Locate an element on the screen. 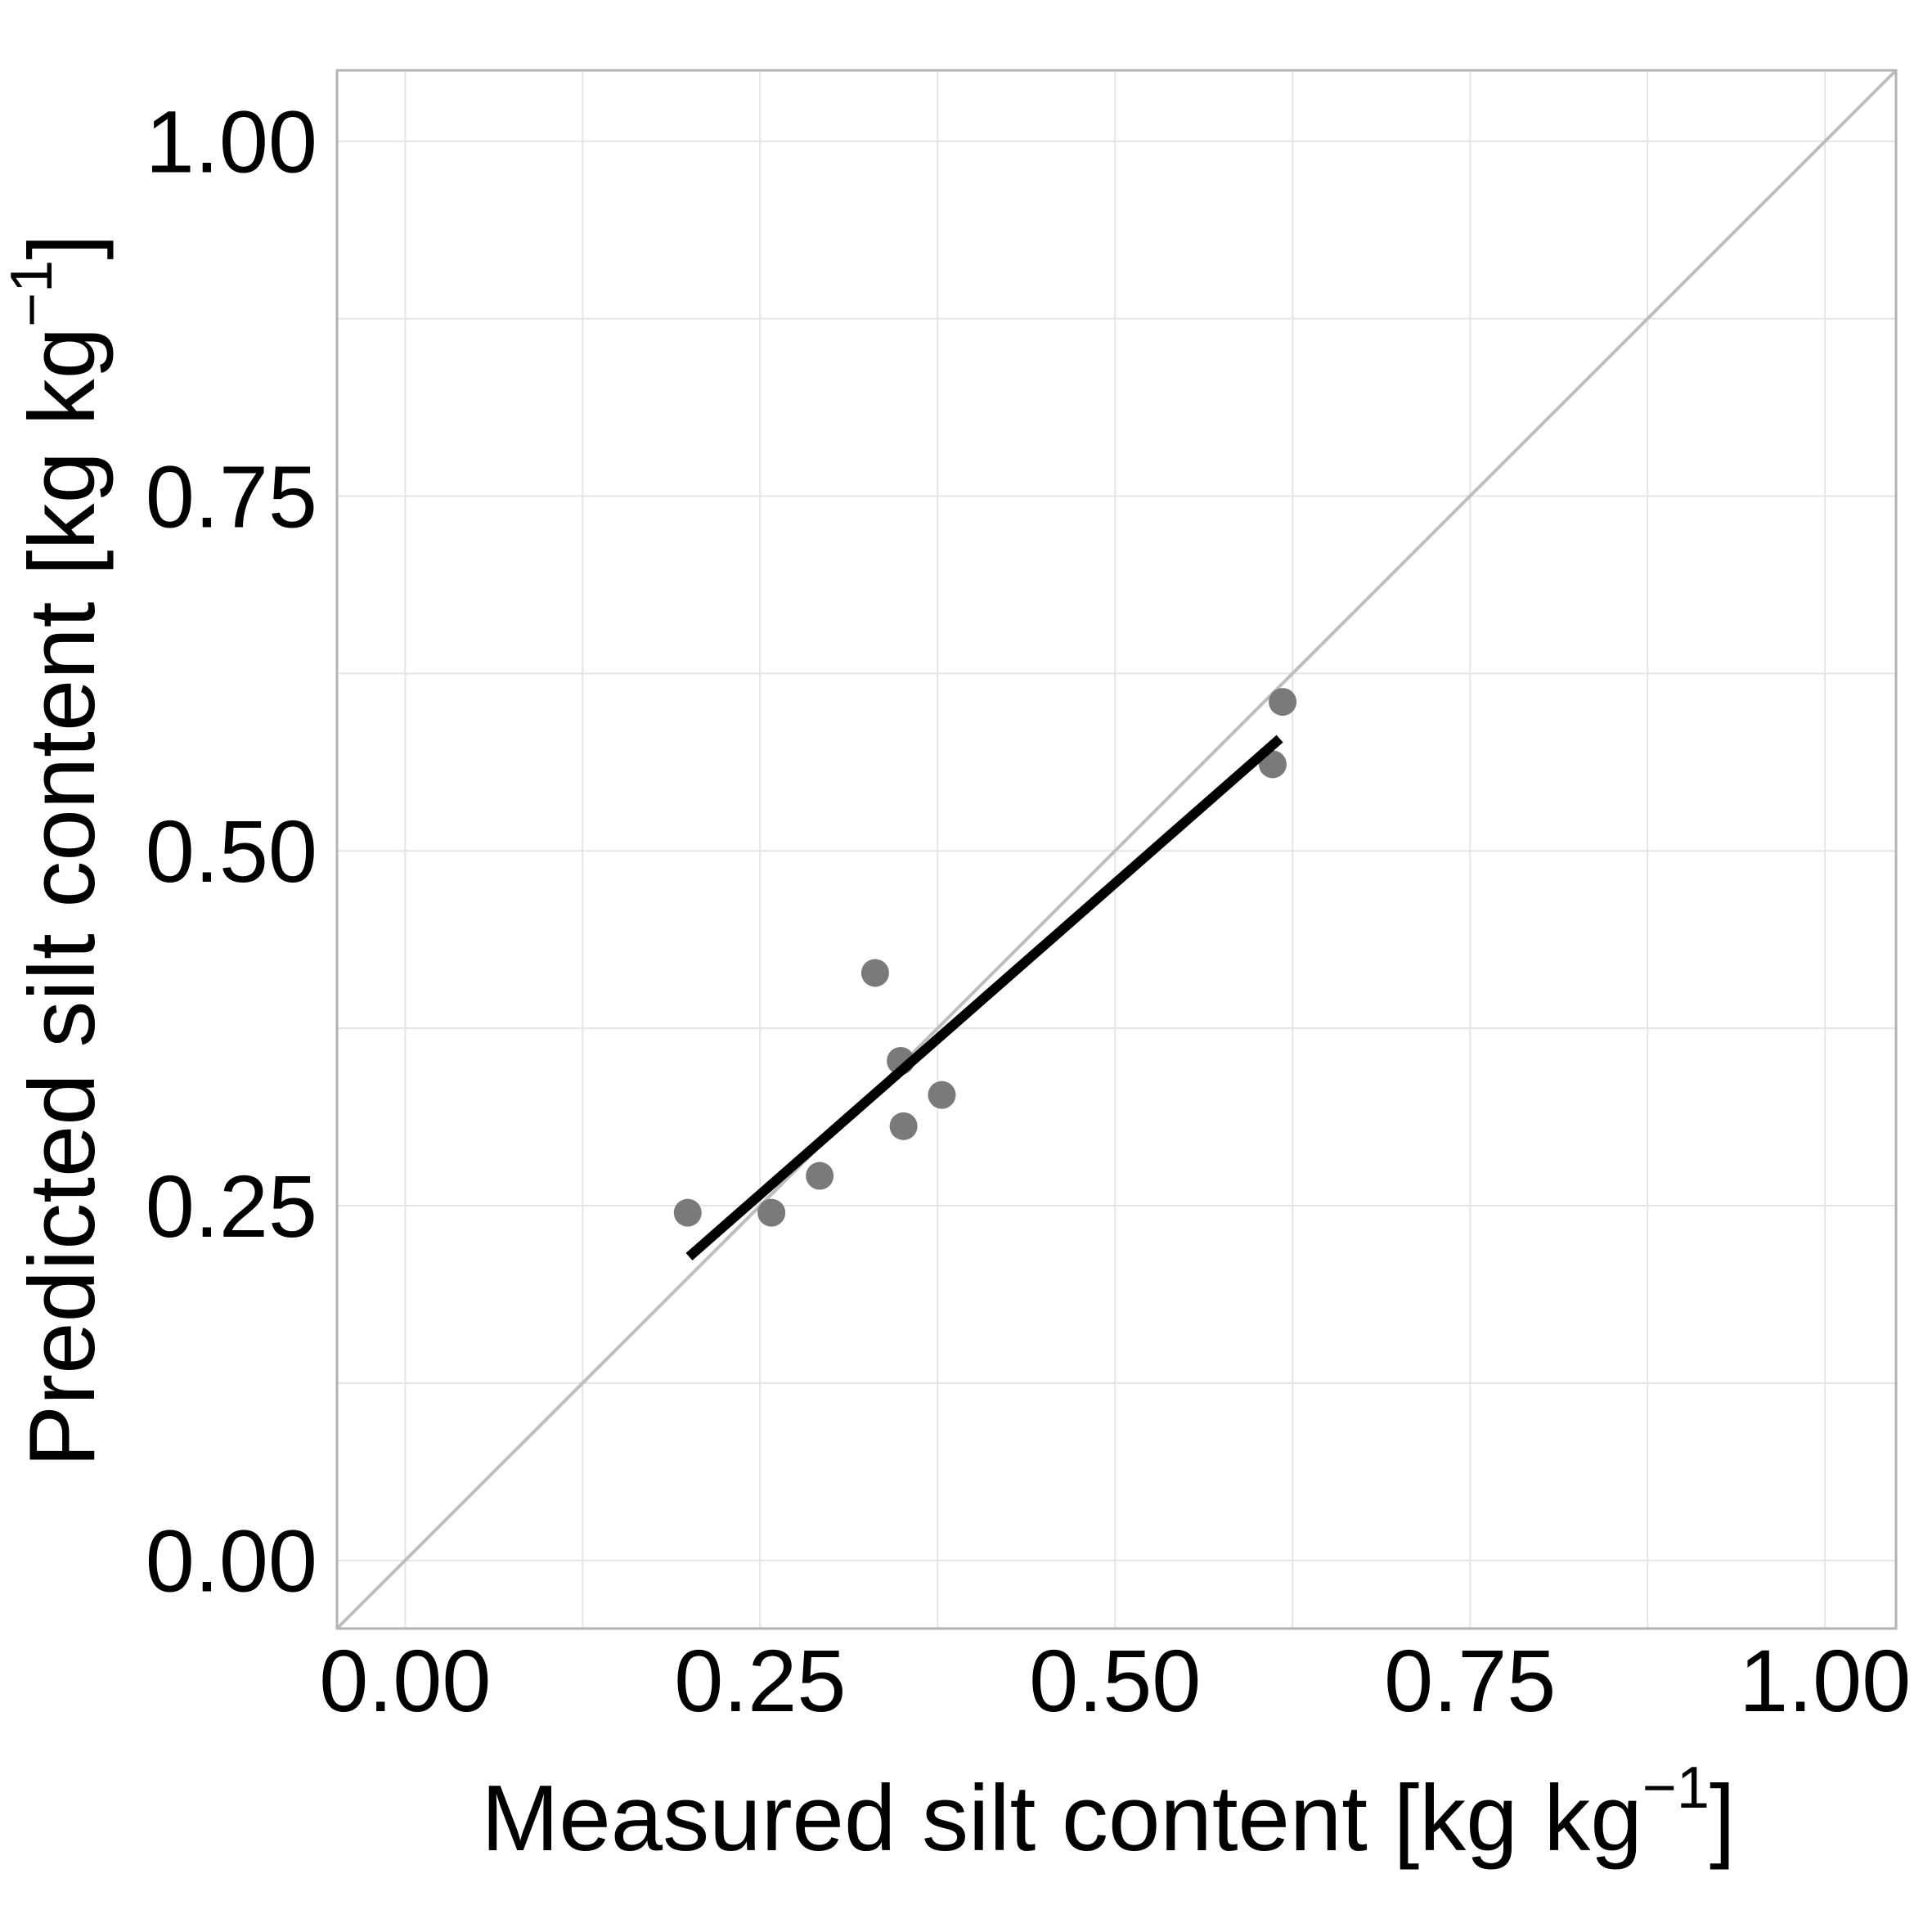 This screenshot has height=1932, width=1932. x-tick-label: 0.50 is located at coordinates (1115, 1681).